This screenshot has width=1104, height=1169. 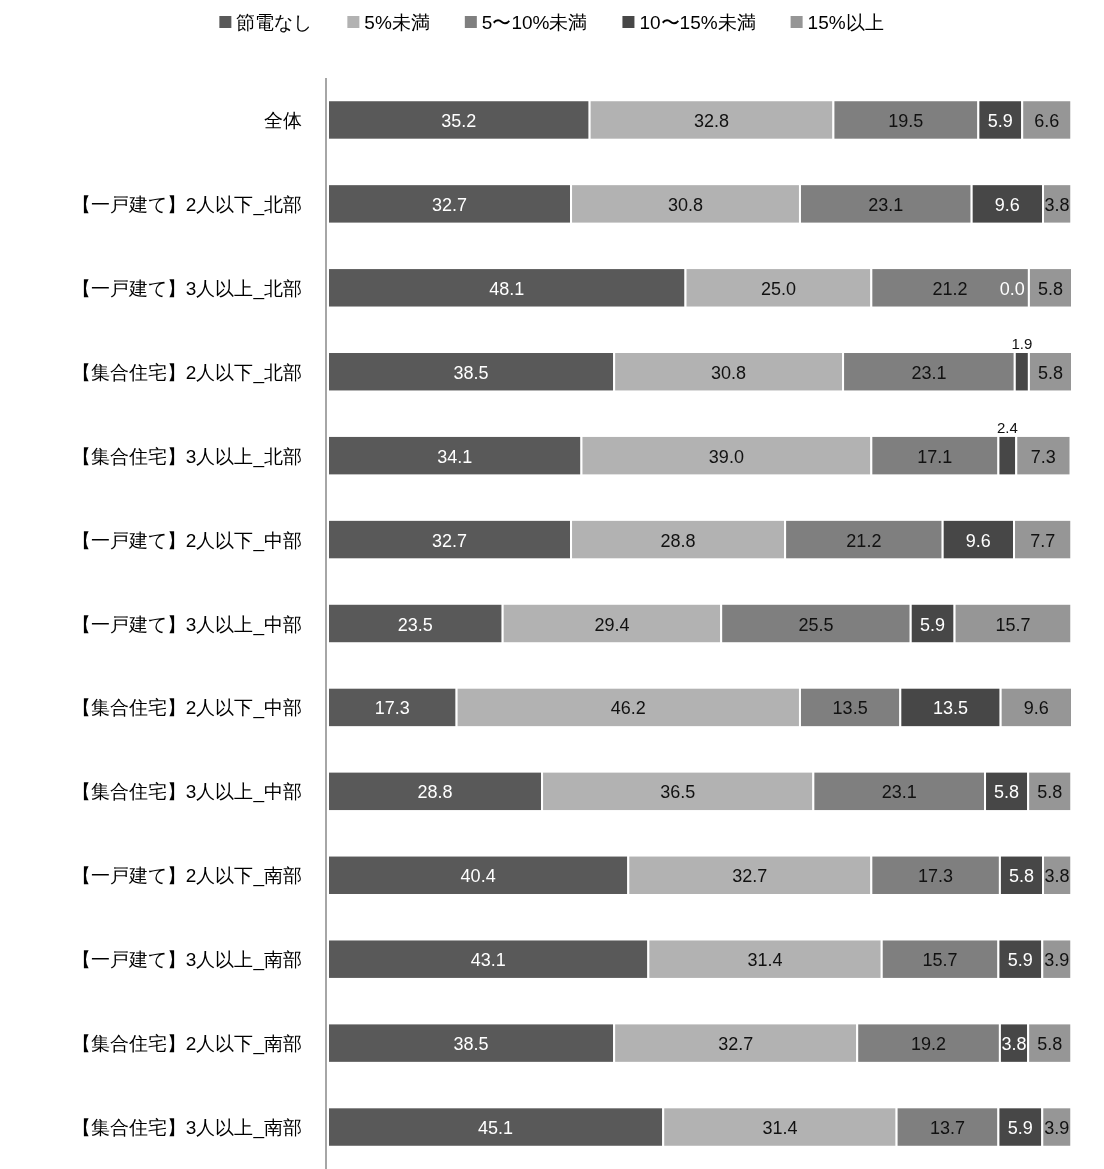 What do you see at coordinates (186, 960) in the screenshot?
I see `y-tick-label: 【一戸建て】3人以上_南部` at bounding box center [186, 960].